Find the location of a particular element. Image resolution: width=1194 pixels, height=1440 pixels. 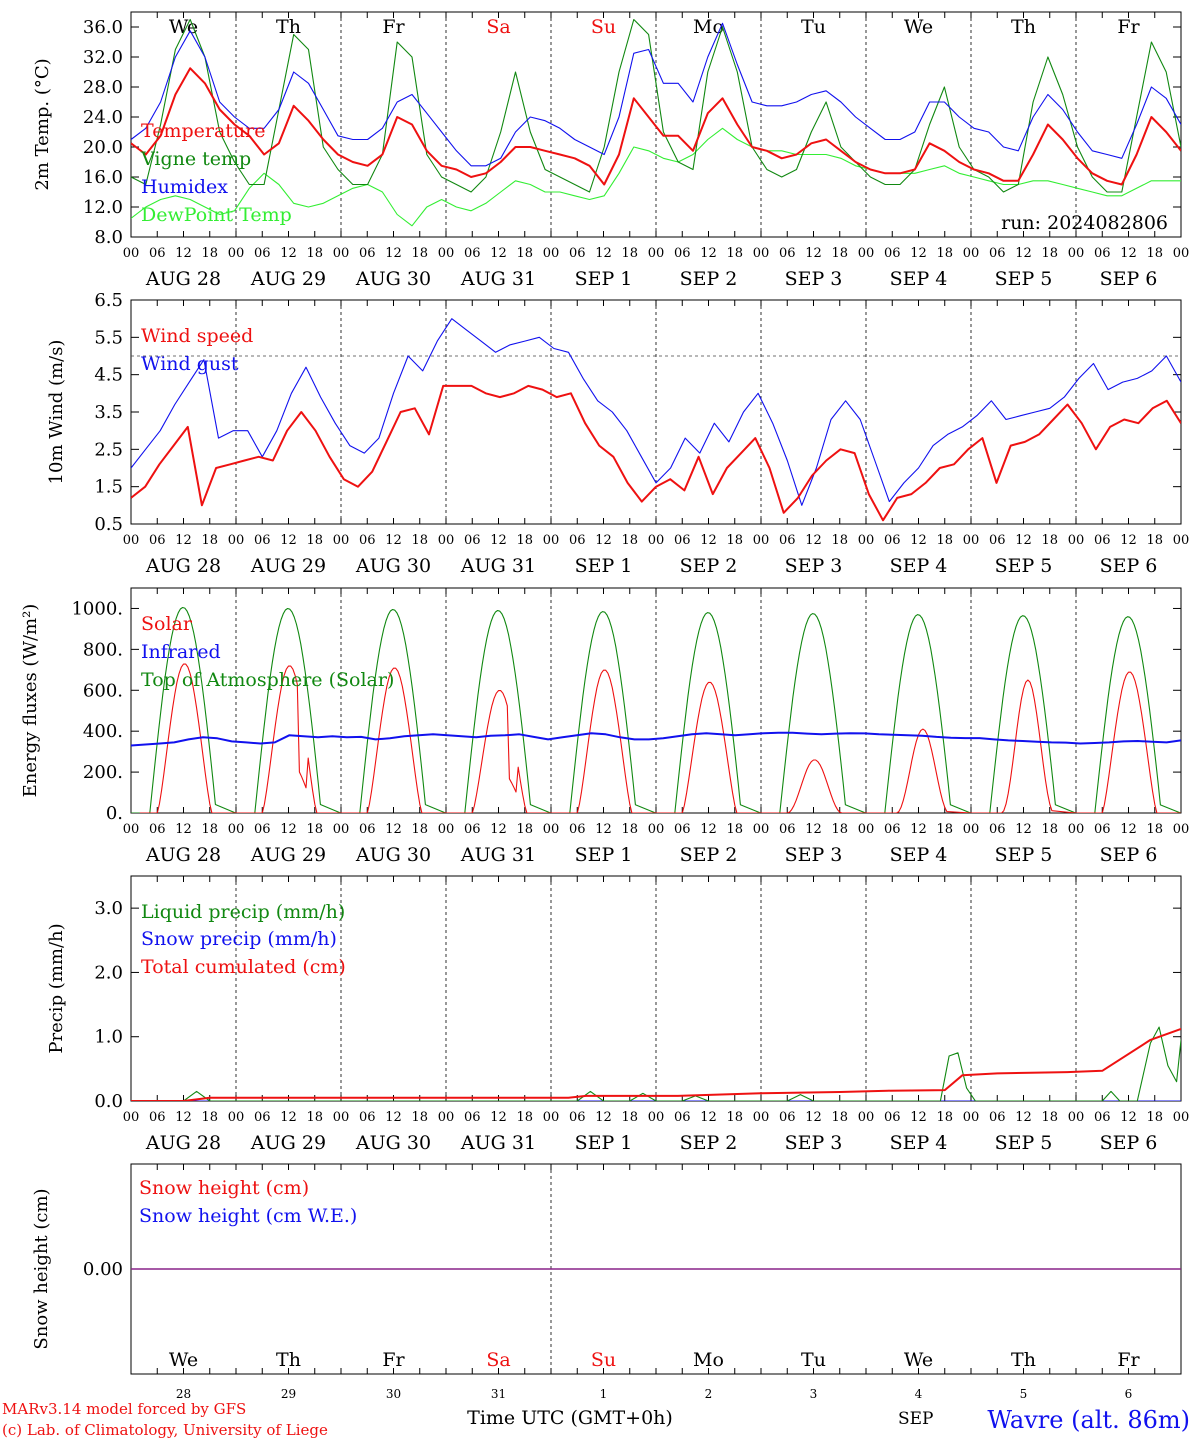

y-tick-label: 3.0 is located at coordinates (108, 908).